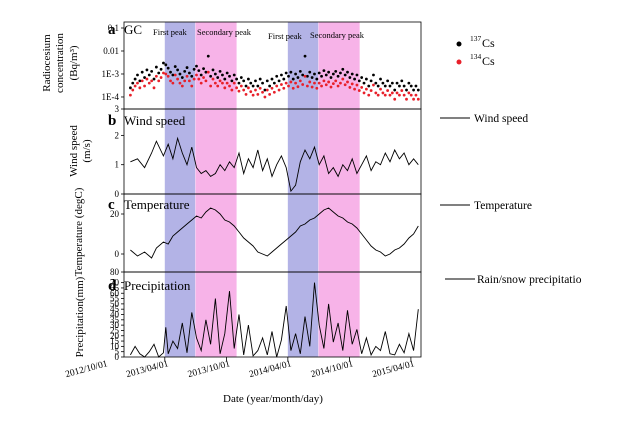 This screenshot has width=617, height=434. Describe the element at coordinates (80, 316) in the screenshot. I see `panel-d-ylabel: Precipitation(mm)` at that location.